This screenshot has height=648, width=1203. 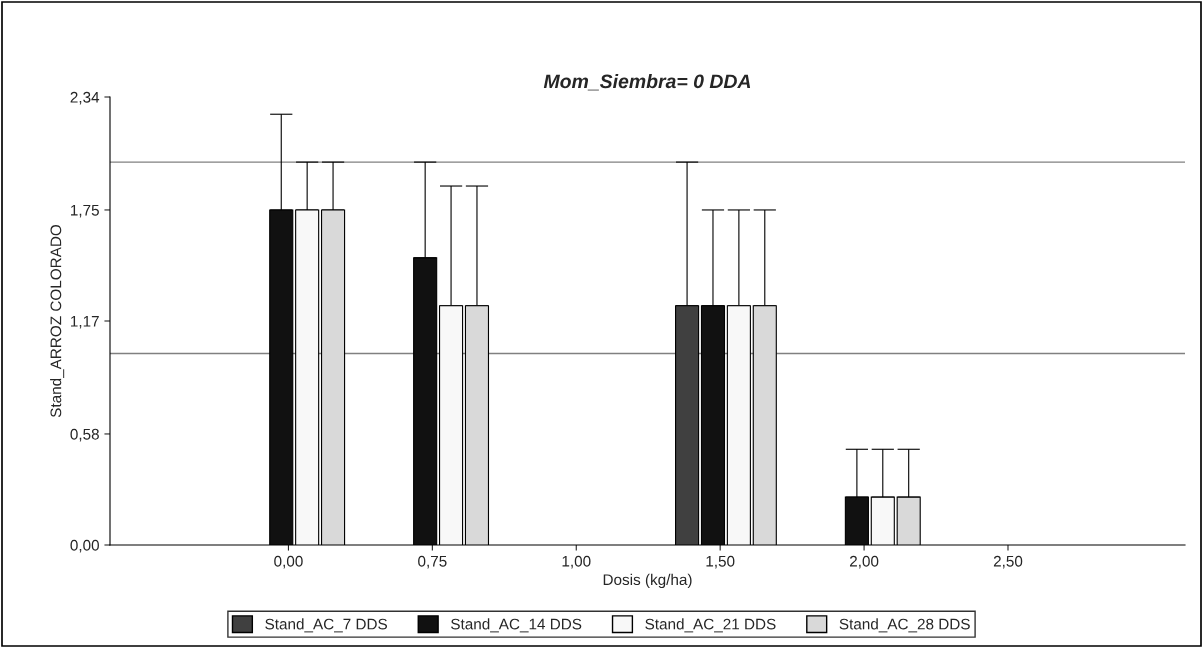 What do you see at coordinates (647, 581) in the screenshot?
I see `x-axis-title: Dosis (kg/ha)` at bounding box center [647, 581].